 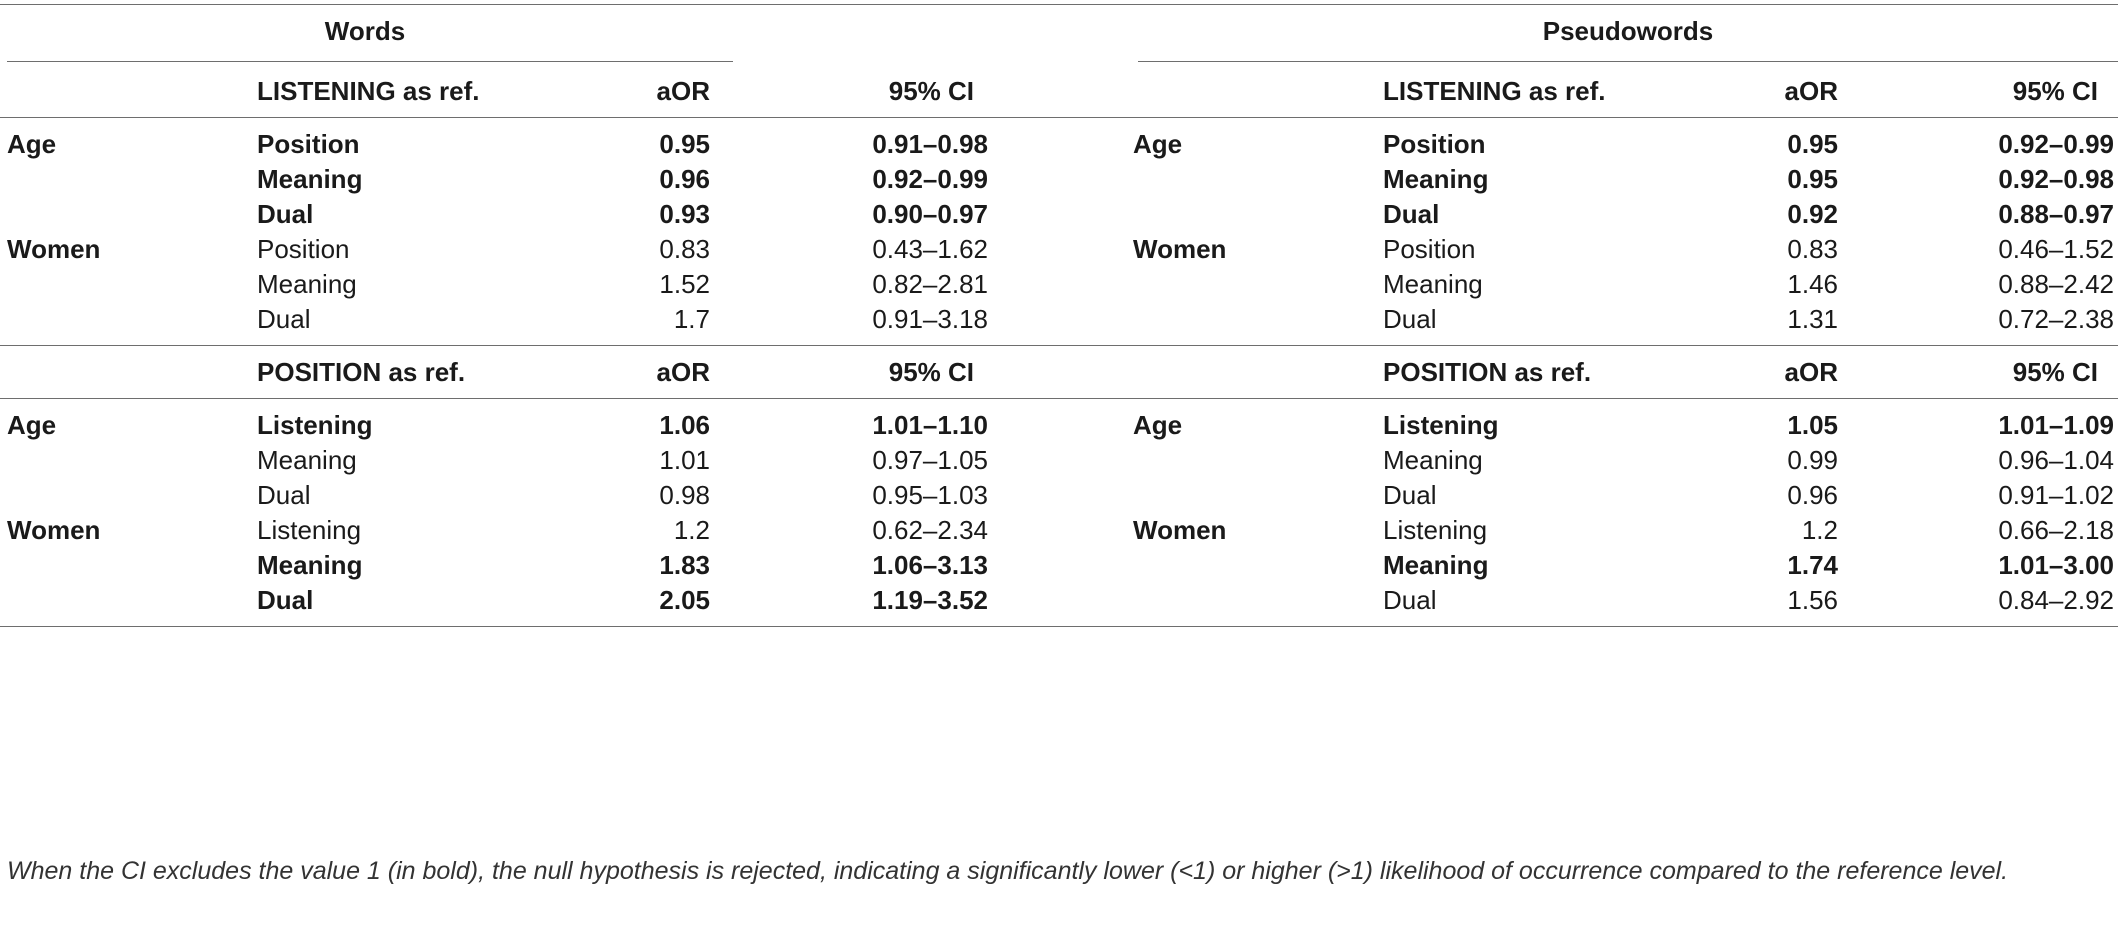 What do you see at coordinates (684, 214) in the screenshot?
I see `row-aor-words: 0.93` at bounding box center [684, 214].